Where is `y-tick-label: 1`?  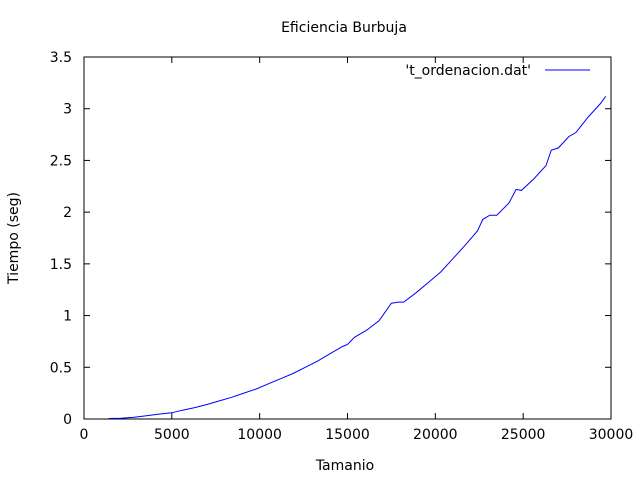
y-tick-label: 1 is located at coordinates (67, 317).